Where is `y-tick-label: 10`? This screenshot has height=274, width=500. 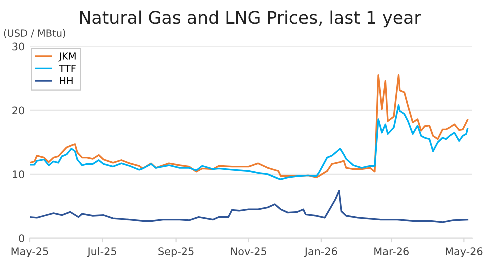 y-tick-label: 10 is located at coordinates (18, 174).